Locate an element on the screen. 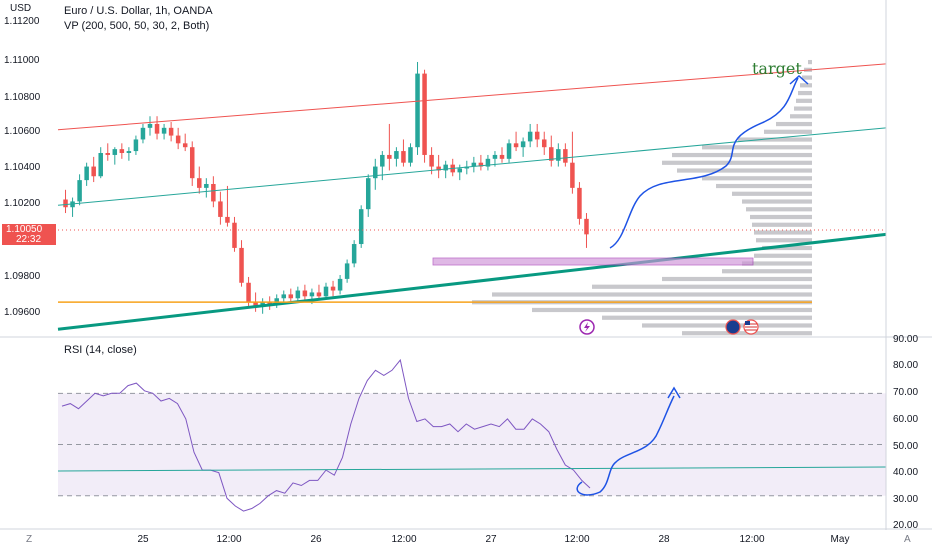 This screenshot has width=932, height=550. demand-zone is located at coordinates (593, 261).